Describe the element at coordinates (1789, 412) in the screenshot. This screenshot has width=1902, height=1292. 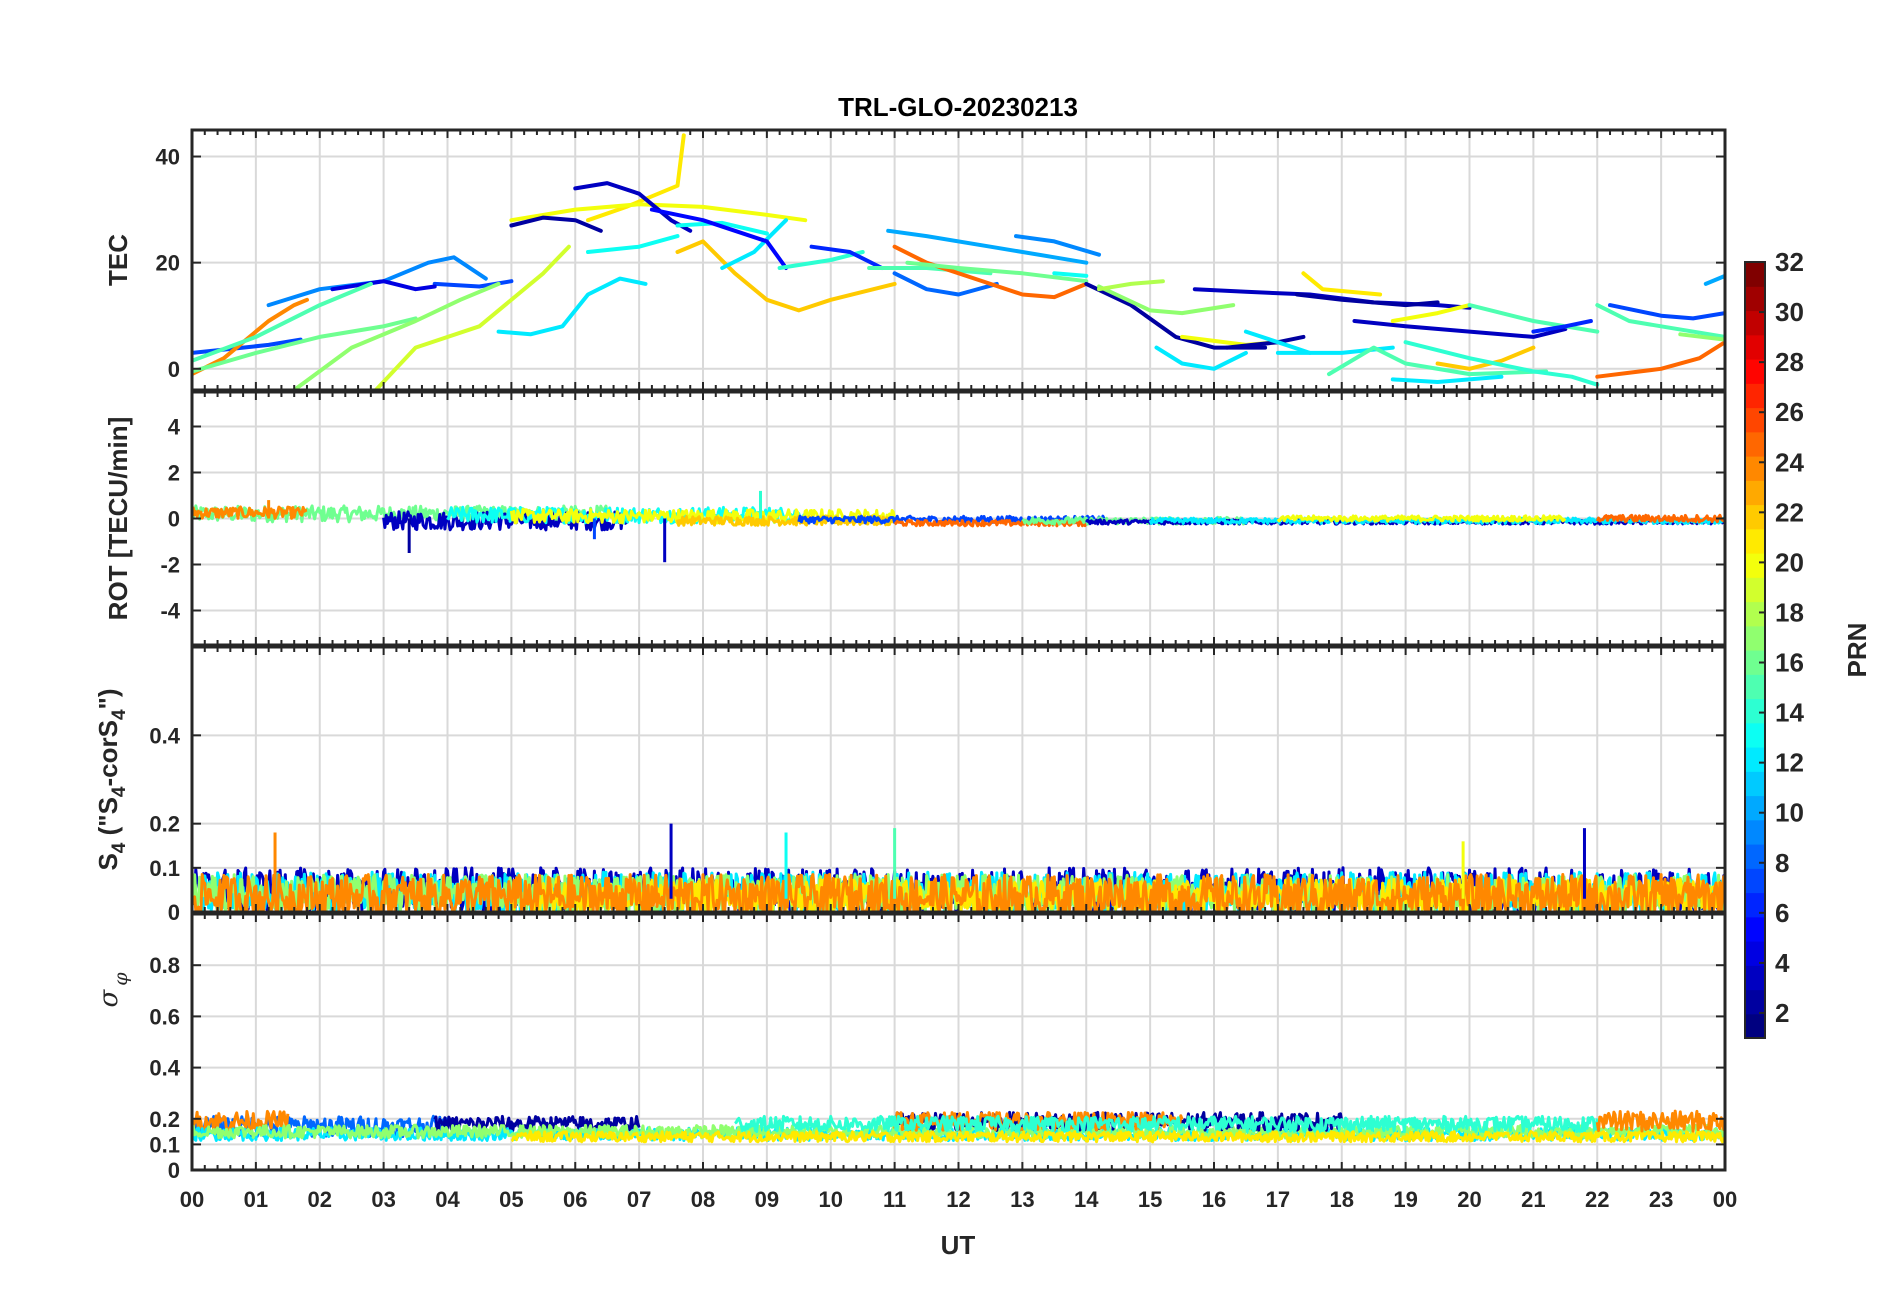
I see `colorbar-tick-label: 26` at that location.